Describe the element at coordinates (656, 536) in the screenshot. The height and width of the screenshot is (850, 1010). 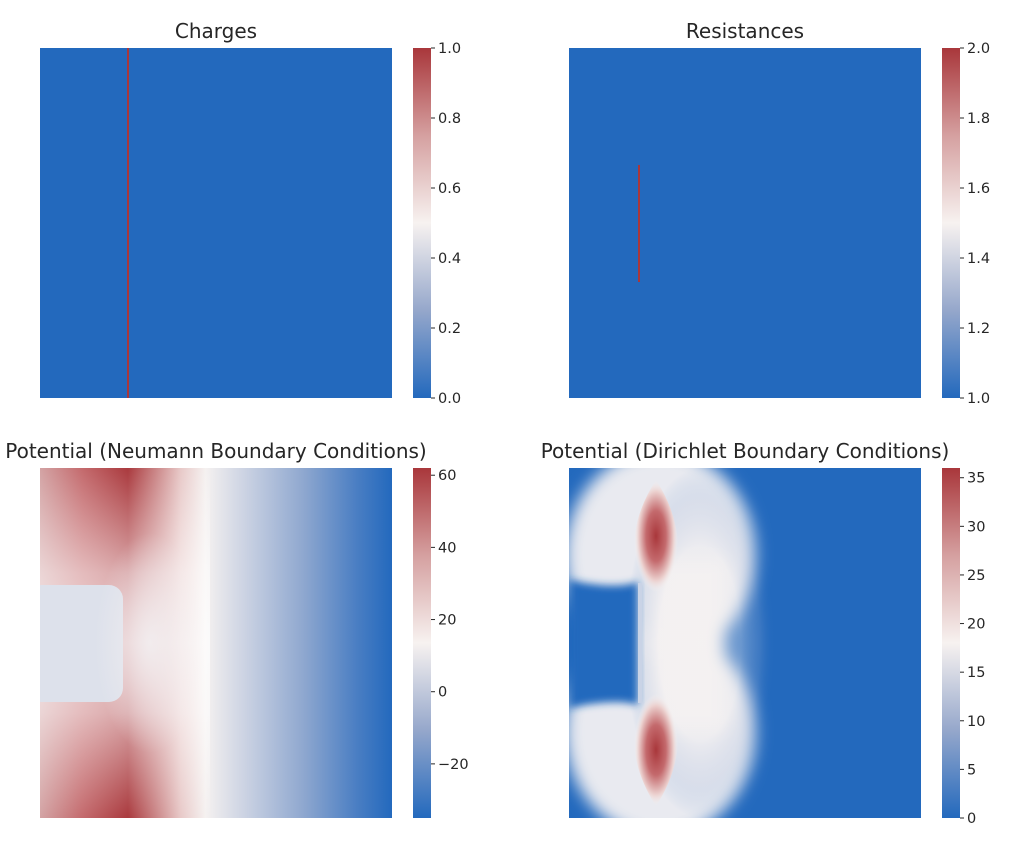
I see `heatmap-hotspot-top` at that location.